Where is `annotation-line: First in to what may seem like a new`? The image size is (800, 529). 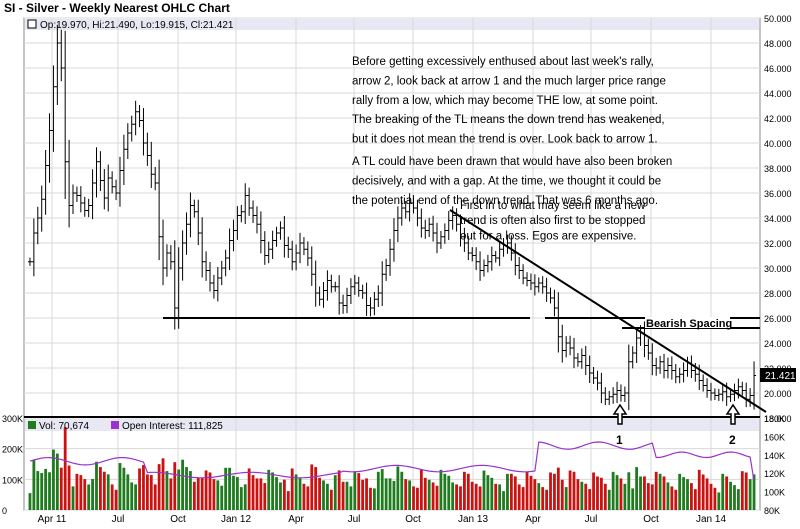
annotation-line: First in to what may seem like a new is located at coordinates (553, 206).